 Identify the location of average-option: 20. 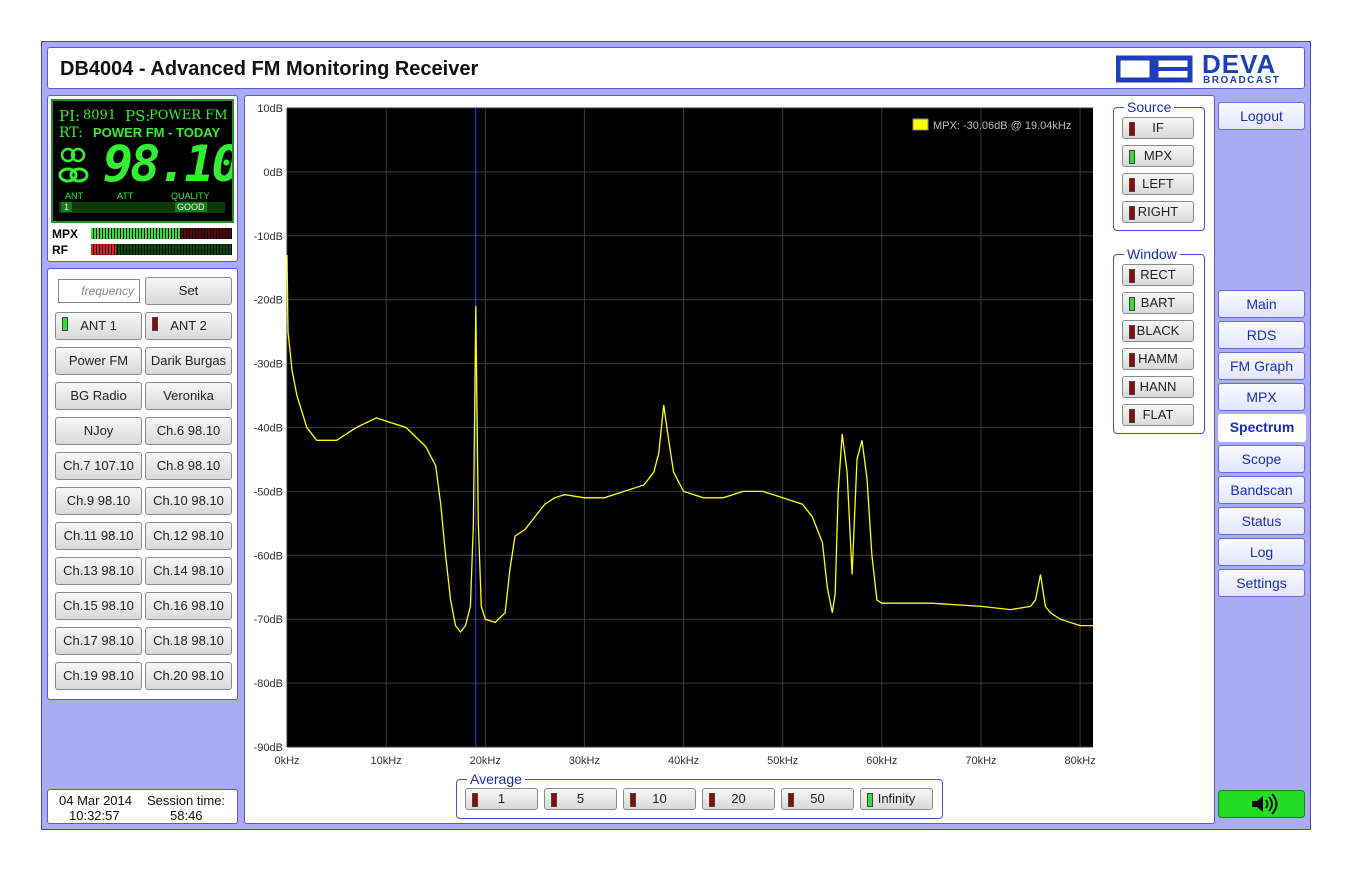
(738, 799).